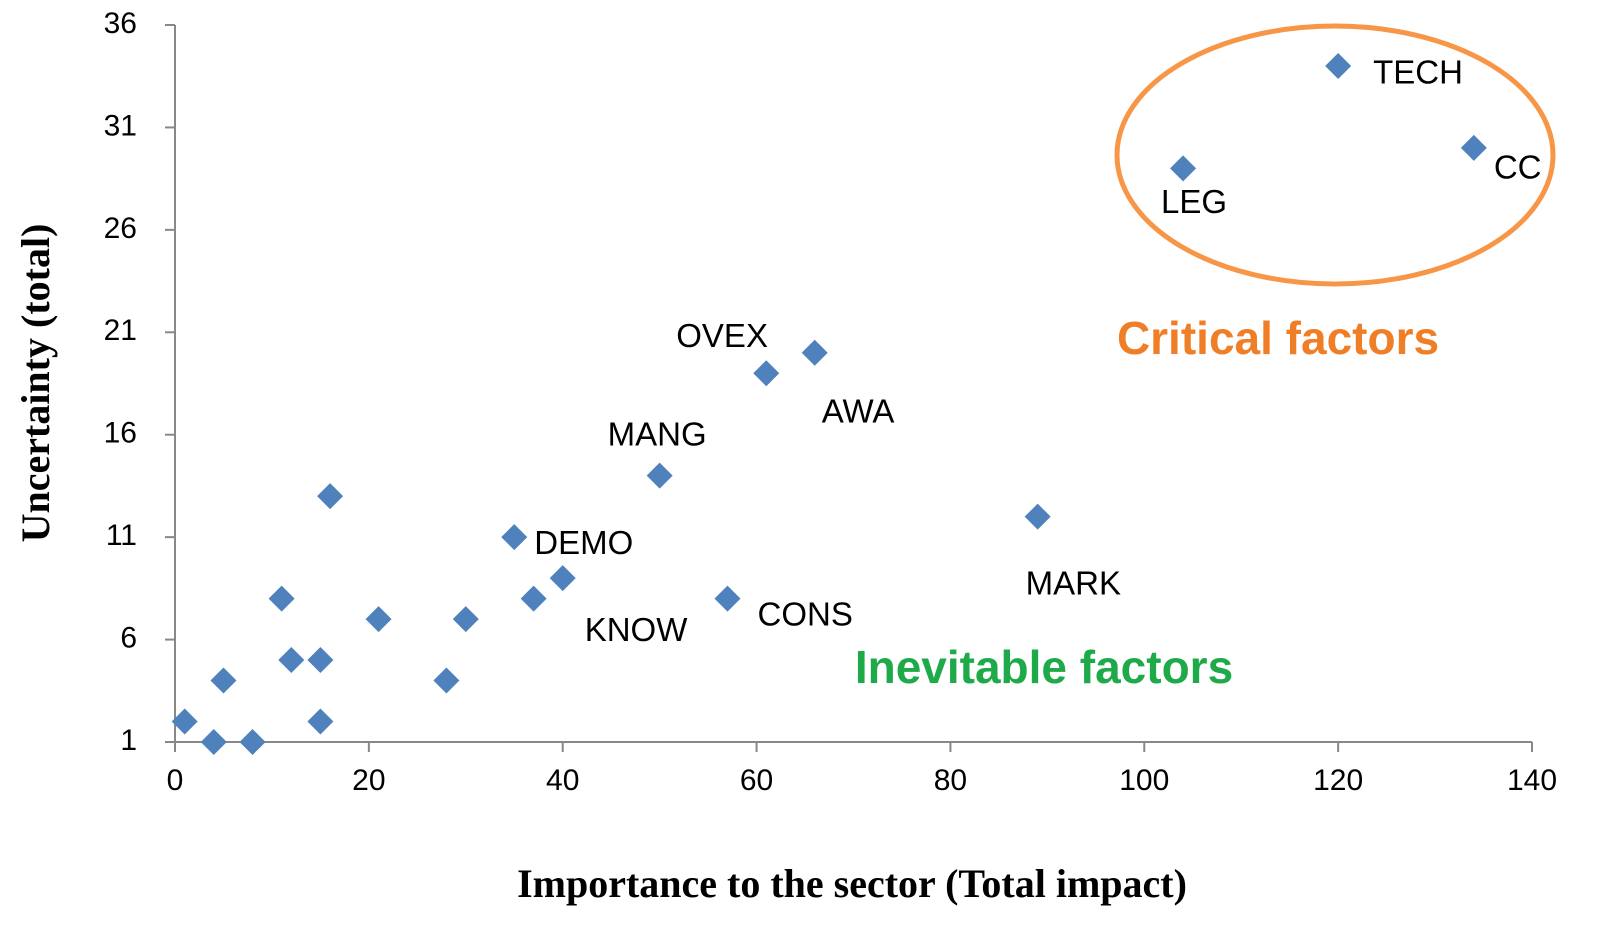 This screenshot has width=1601, height=931. I want to click on point-label: CC, so click(1518, 167).